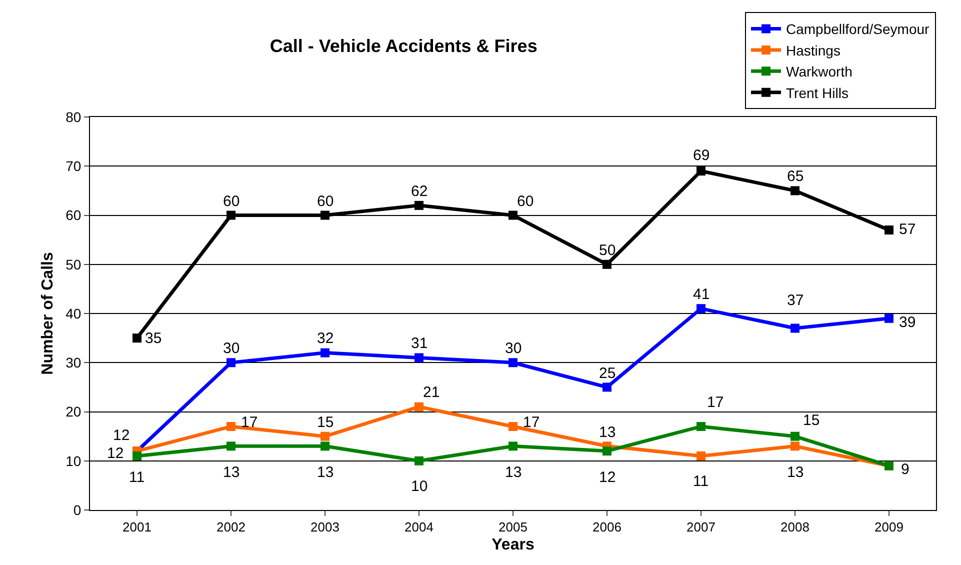  What do you see at coordinates (607, 250) in the screenshot?
I see `data-label: 50` at bounding box center [607, 250].